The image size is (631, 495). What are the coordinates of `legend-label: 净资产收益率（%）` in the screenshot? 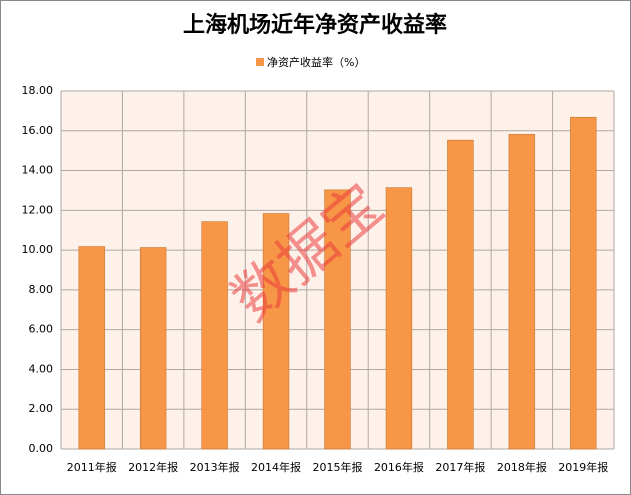 It's located at (316, 62).